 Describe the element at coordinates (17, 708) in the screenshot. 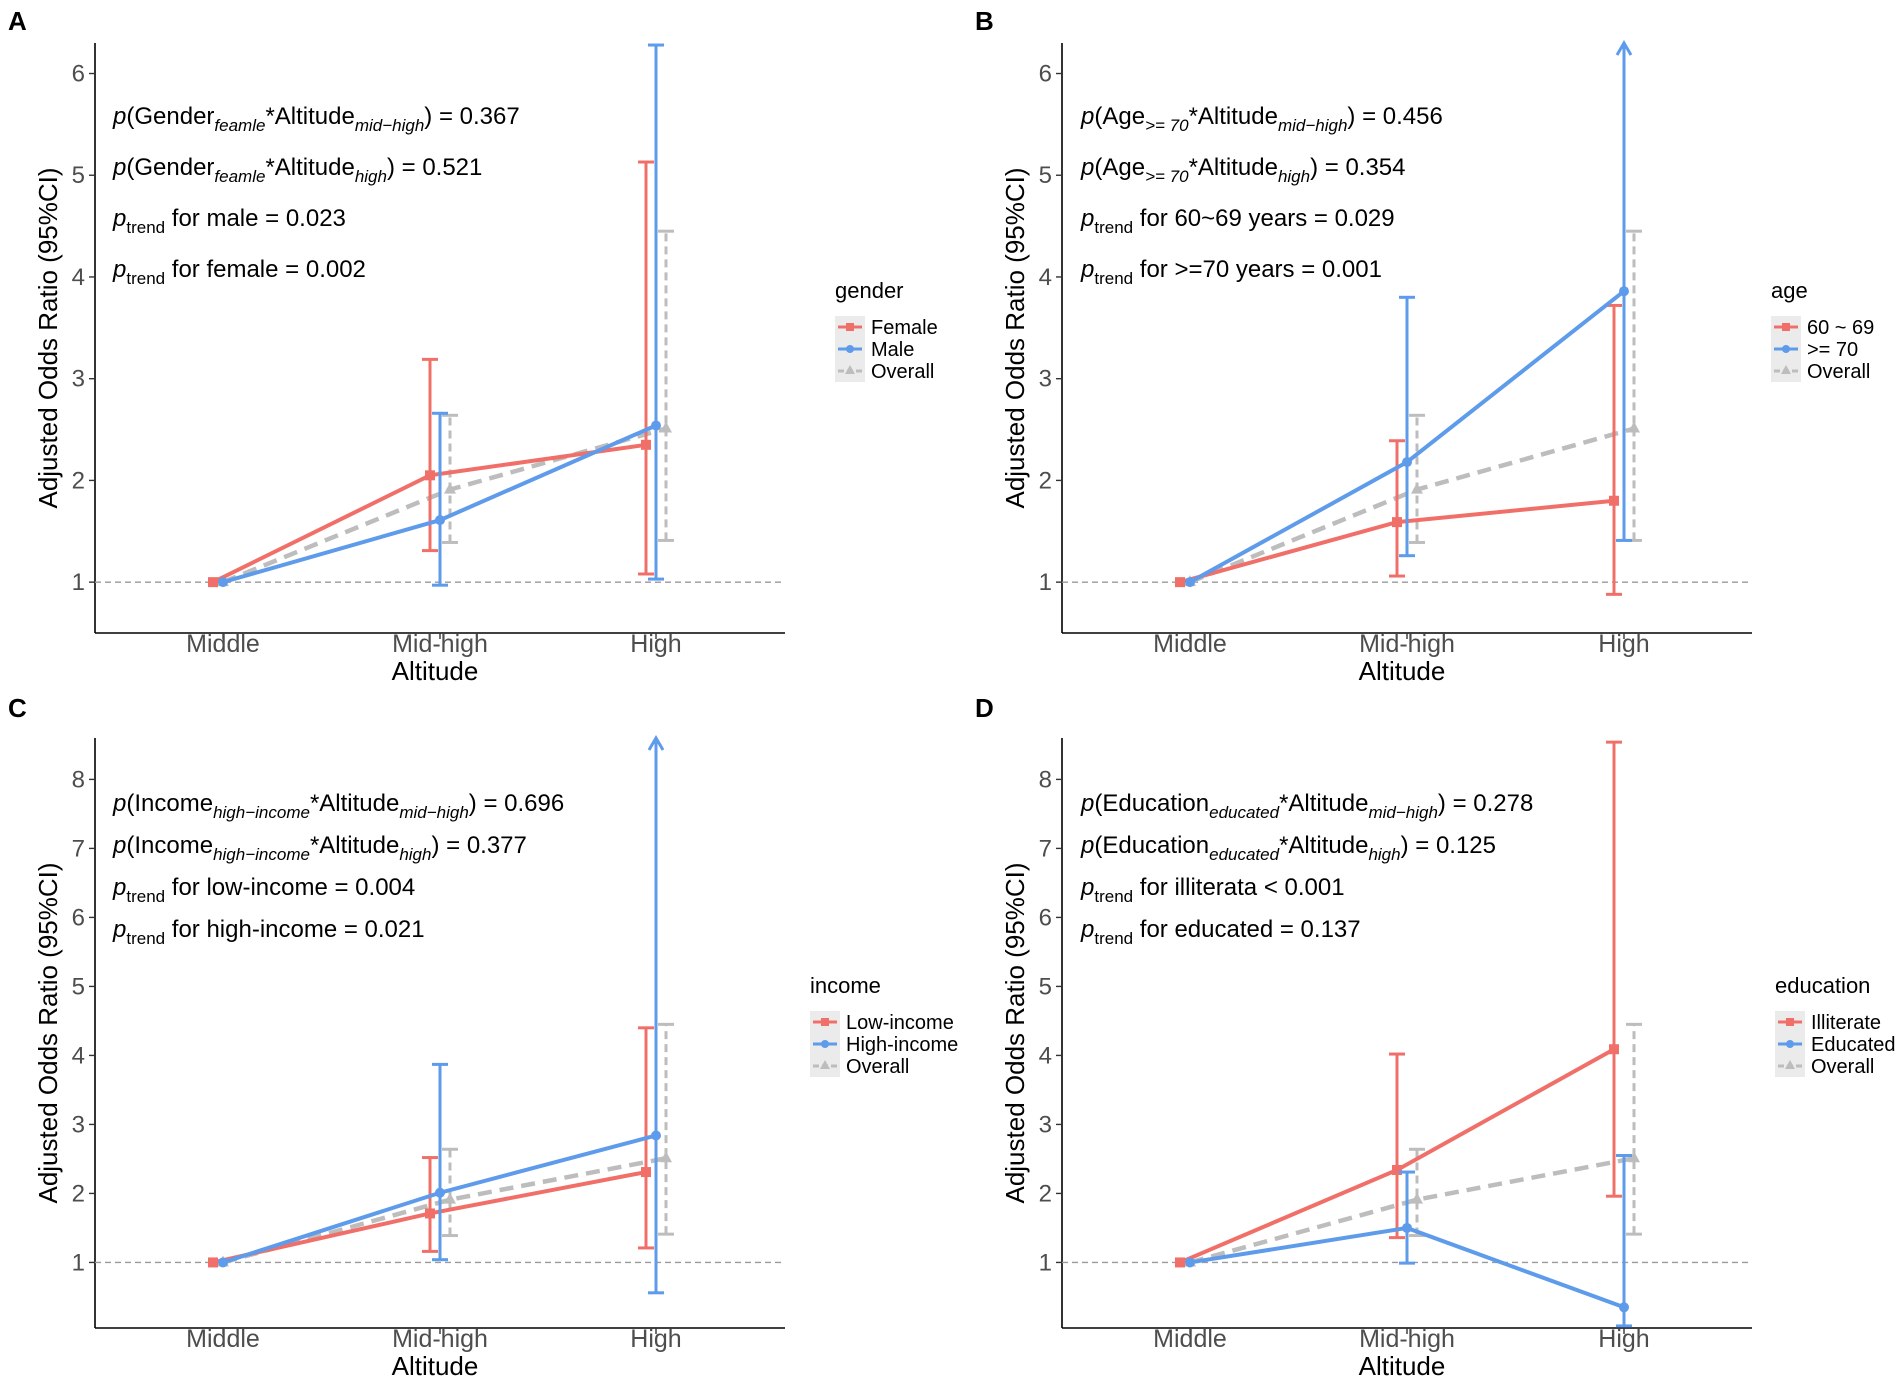

I see `panel-letter: C` at that location.